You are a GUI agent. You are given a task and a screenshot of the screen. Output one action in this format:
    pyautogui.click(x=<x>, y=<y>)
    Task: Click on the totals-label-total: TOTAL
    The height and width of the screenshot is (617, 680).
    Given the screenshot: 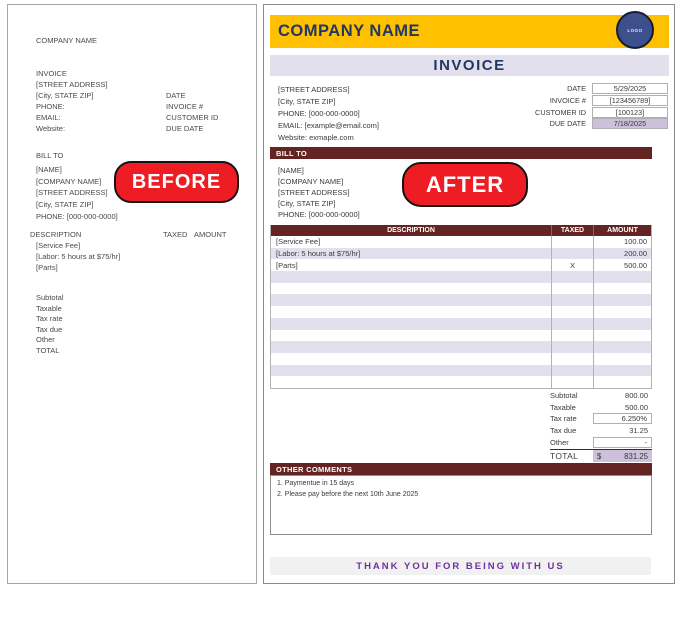 What is the action you would take?
    pyautogui.click(x=48, y=350)
    